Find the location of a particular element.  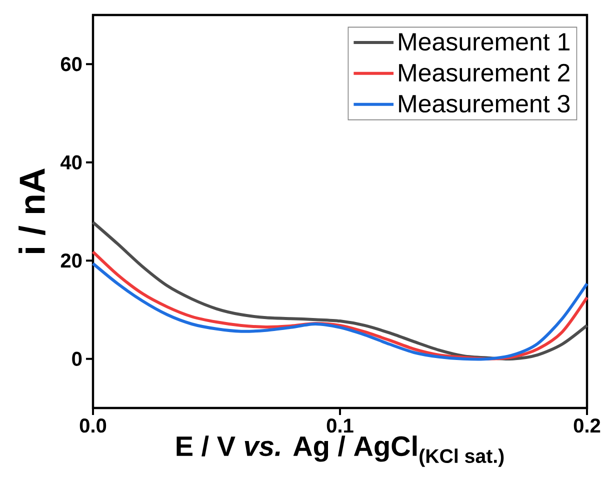

legend-label: Measurement 3 is located at coordinates (484, 103).